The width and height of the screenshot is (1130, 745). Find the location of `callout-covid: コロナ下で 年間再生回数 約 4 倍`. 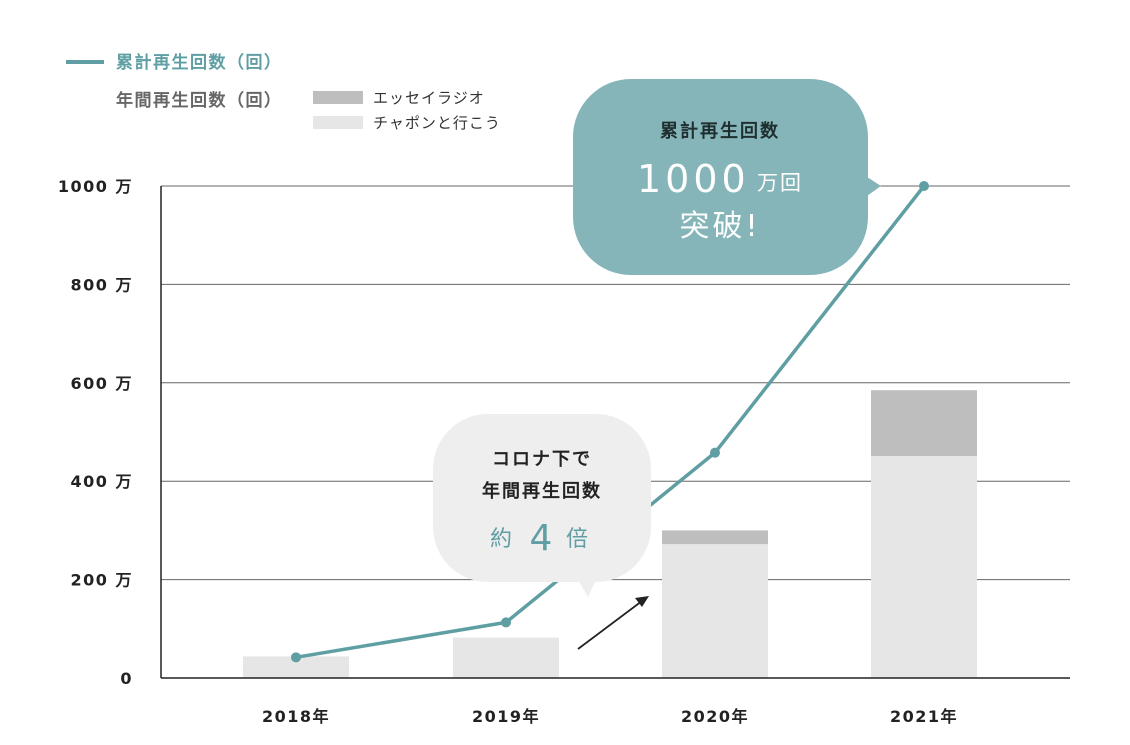

callout-covid: コロナ下で 年間再生回数 約 4 倍 is located at coordinates (542, 505).